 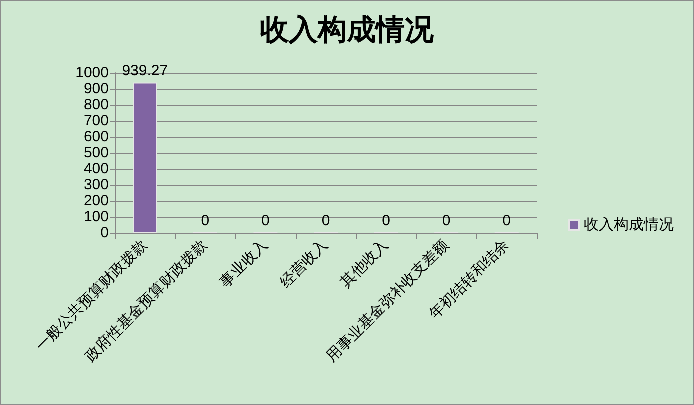 I want to click on y-tick-label: 900, so click(x=96, y=89).